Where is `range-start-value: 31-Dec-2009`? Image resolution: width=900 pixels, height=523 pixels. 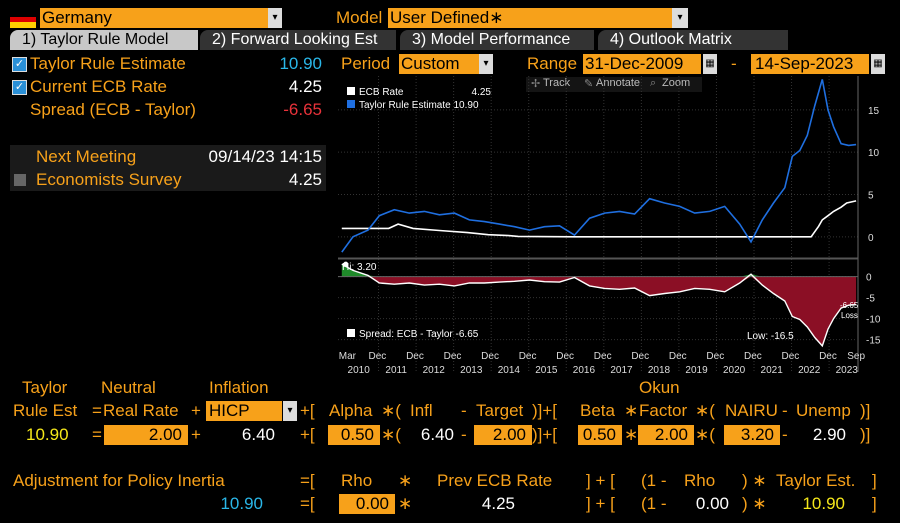 range-start-value: 31-Dec-2009 is located at coordinates (634, 63).